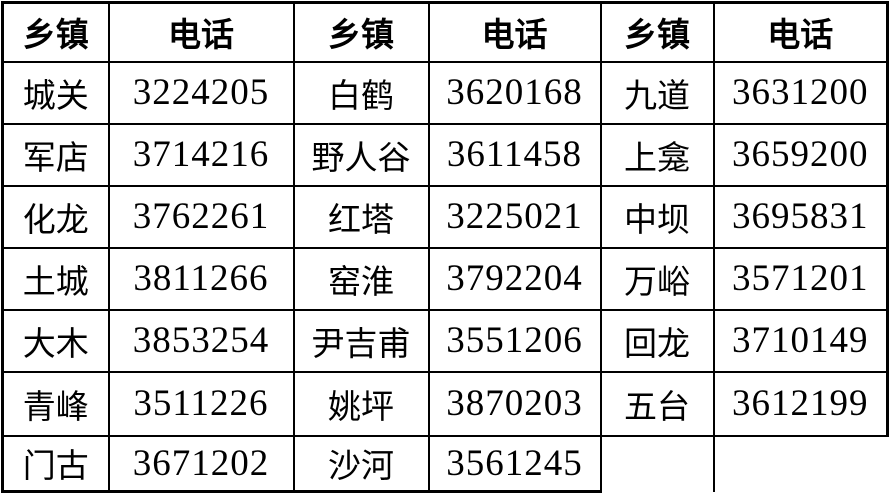  What do you see at coordinates (361, 403) in the screenshot?
I see `township-cell: 姚坪` at bounding box center [361, 403].